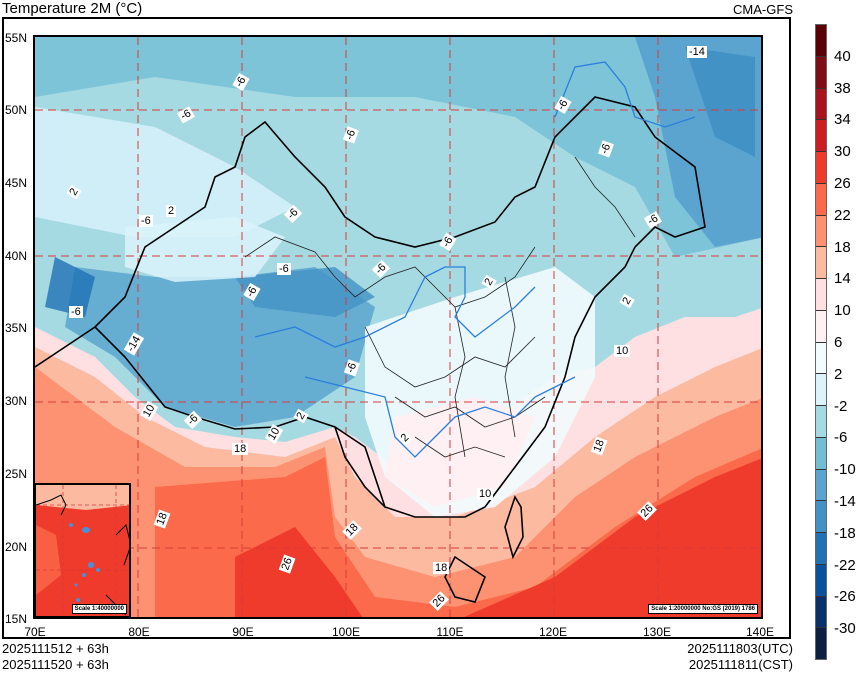 This screenshot has height=673, width=859. Describe the element at coordinates (16, 38) in the screenshot. I see `lat-label-55n: 55N` at that location.